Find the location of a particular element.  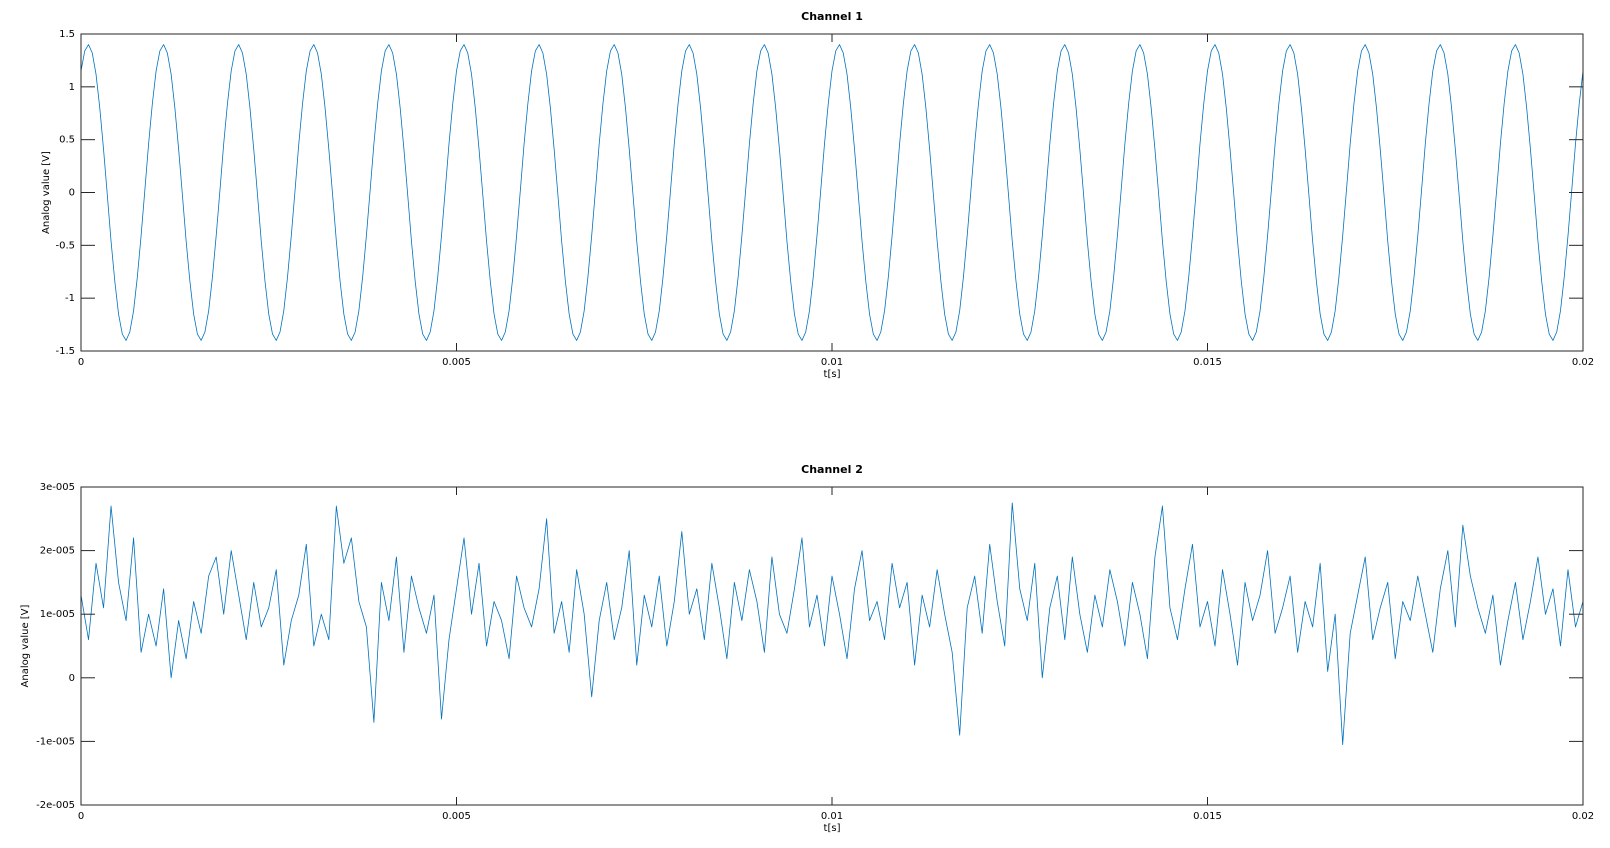

y-tick-label: -2e-005 is located at coordinates (55, 805).